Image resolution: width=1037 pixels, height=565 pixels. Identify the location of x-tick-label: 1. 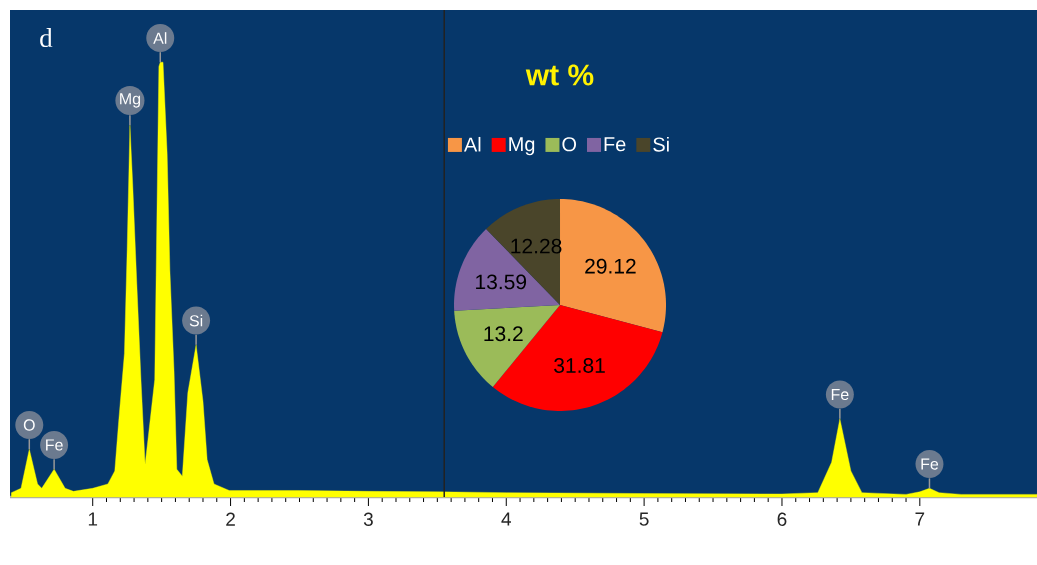
(93, 519).